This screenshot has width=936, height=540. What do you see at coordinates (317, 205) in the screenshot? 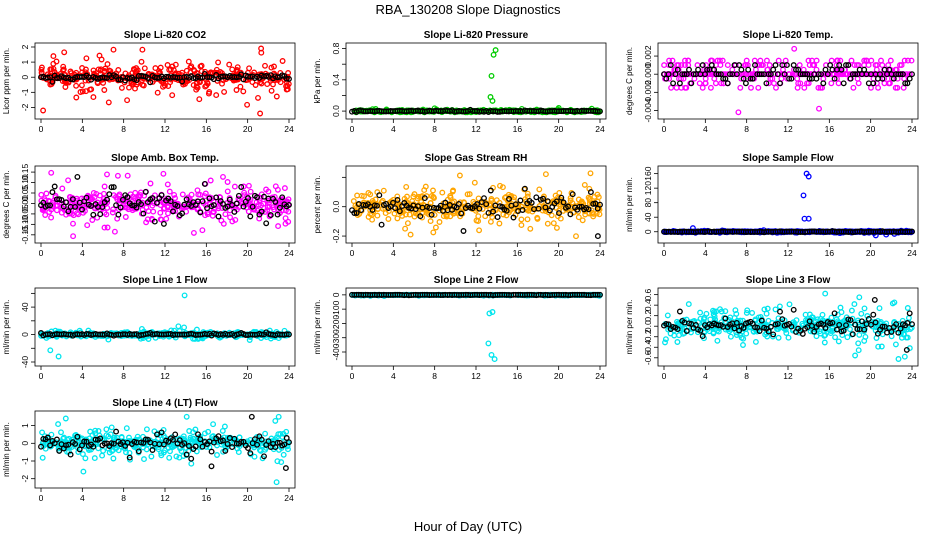
I see `y-axis-label: percent per min.` at bounding box center [317, 205].